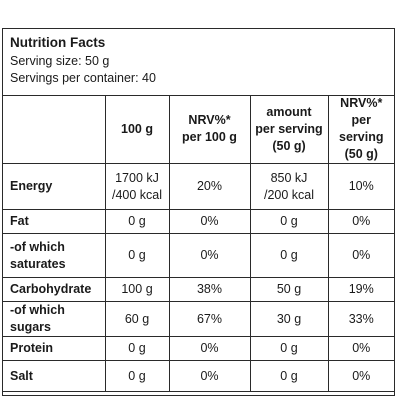 The height and width of the screenshot is (400, 400). I want to click on value-line: 850 kJ, so click(289, 177).